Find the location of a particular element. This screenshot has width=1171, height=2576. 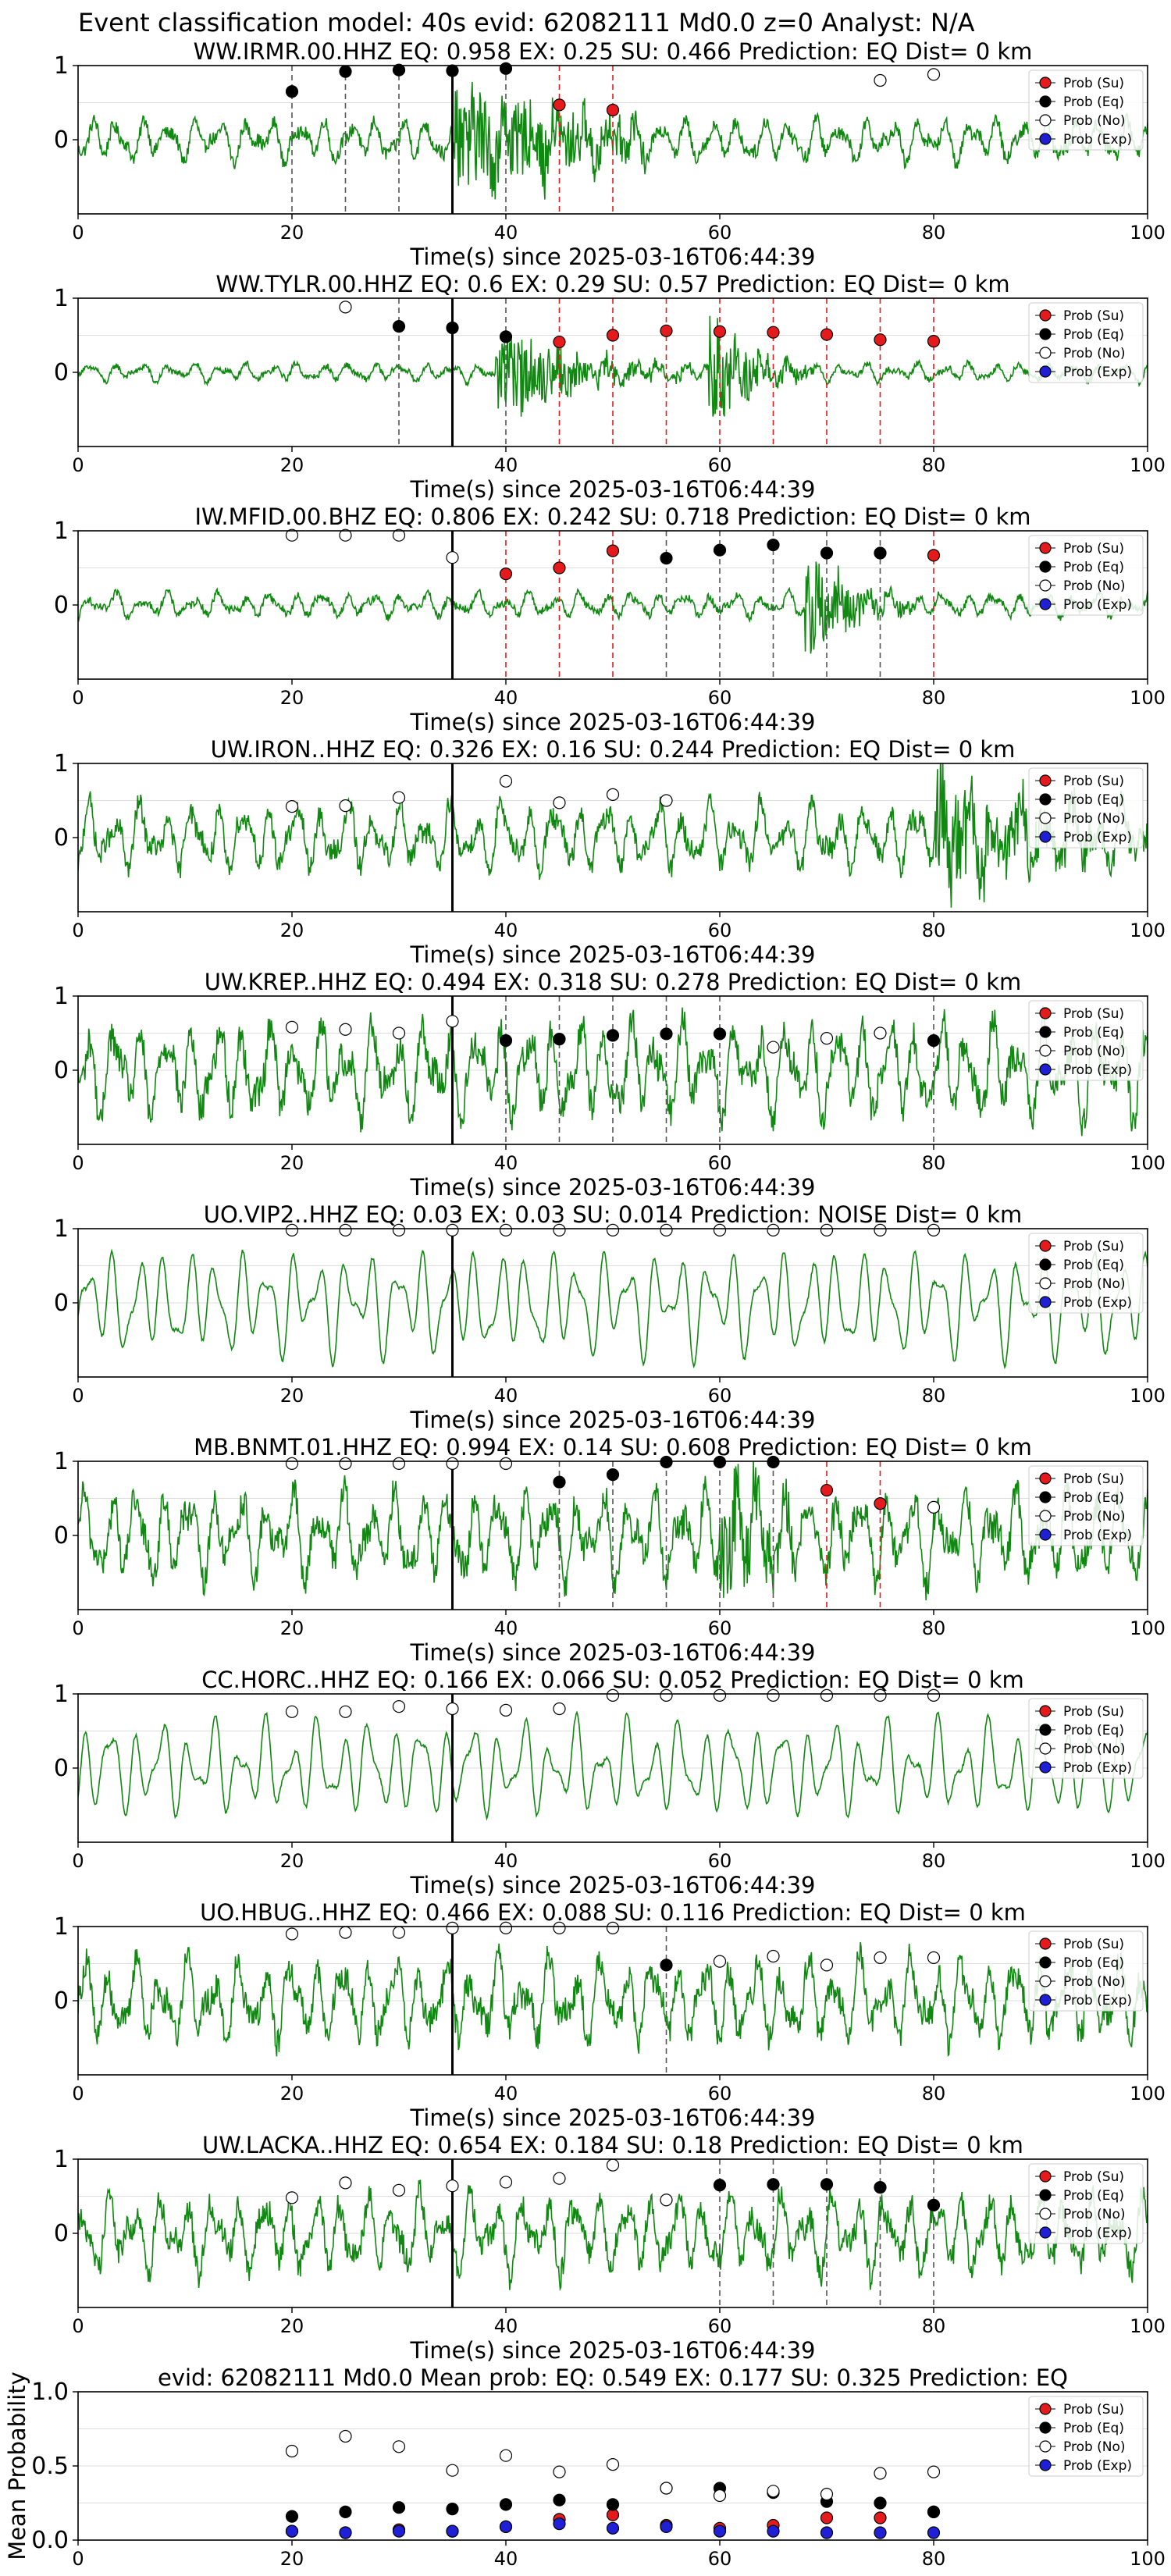

y-tick-label: 0 is located at coordinates (61, 1070).